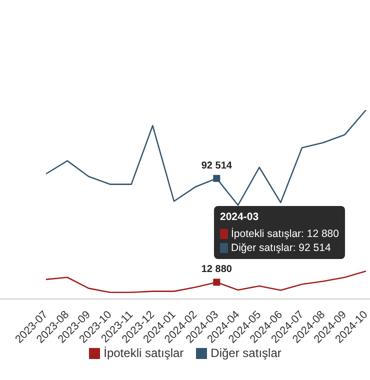 The width and height of the screenshot is (370, 380). What do you see at coordinates (216, 166) in the screenshot?
I see `data-label: 92 514` at bounding box center [216, 166].